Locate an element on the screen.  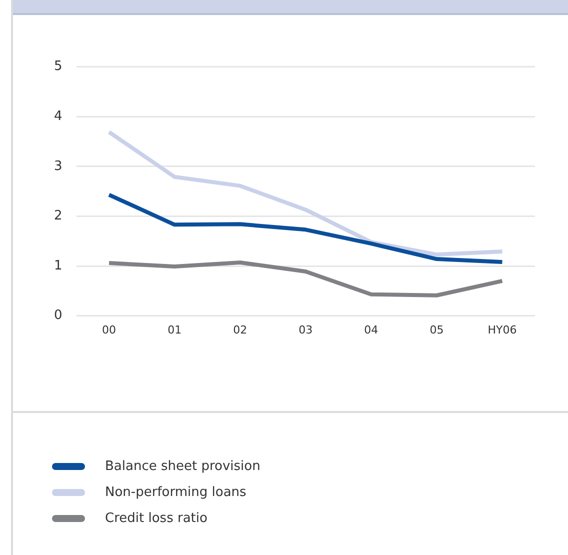
y-tick-label: 0 is located at coordinates (58, 316).